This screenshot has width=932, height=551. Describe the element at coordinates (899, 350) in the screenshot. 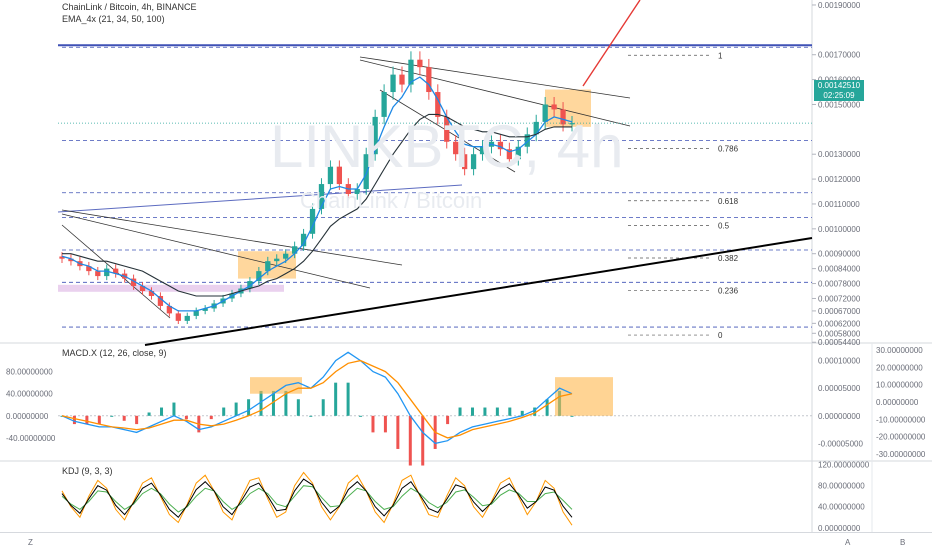

I see `macd-right2-tick-label: 30.00000000` at that location.